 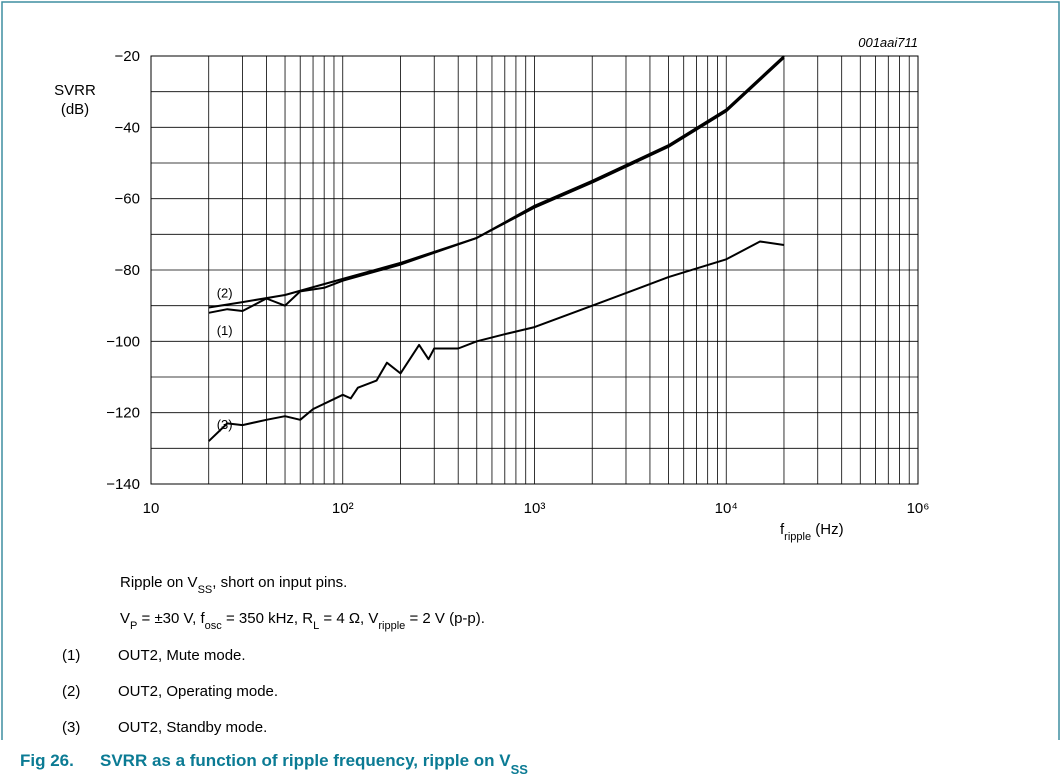 I want to click on legend-number: (3), so click(x=71, y=727).